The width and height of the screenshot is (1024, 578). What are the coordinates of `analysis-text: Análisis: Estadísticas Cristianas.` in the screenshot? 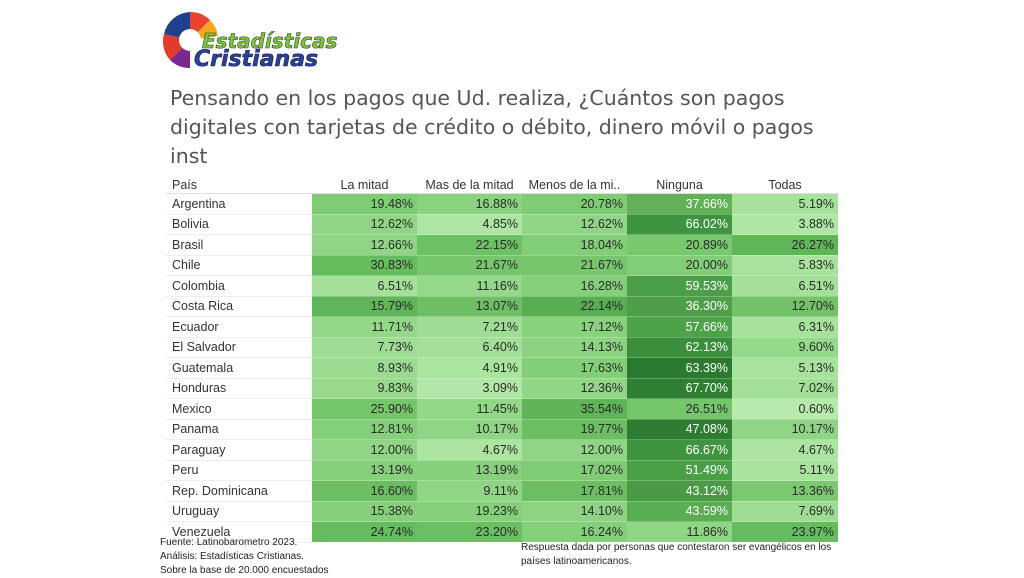 It's located at (232, 556).